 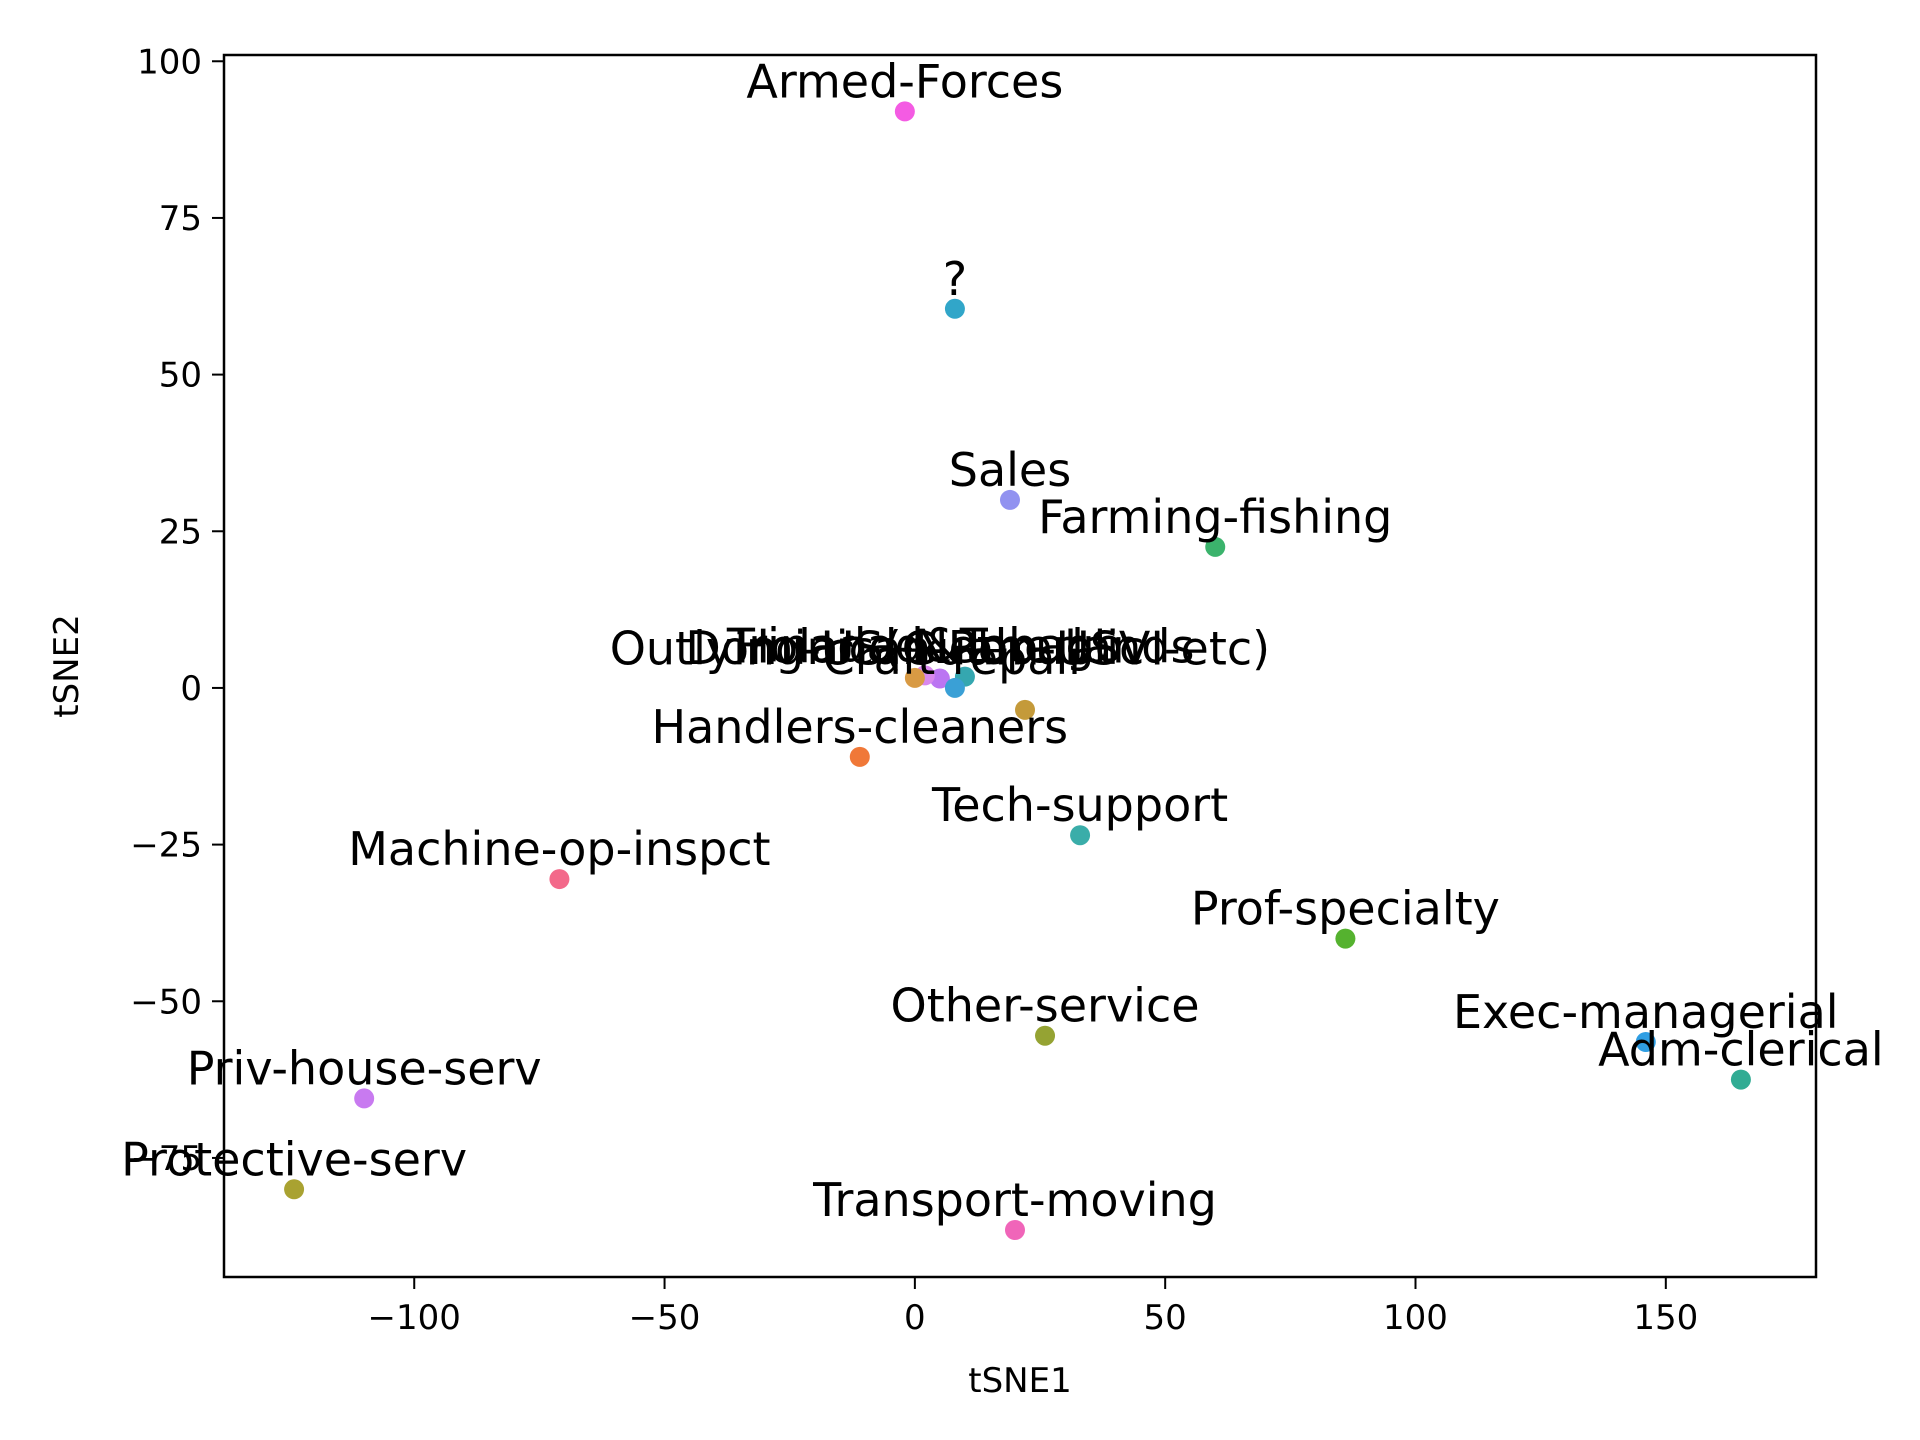 I want to click on x-tick-label: −50, so click(x=665, y=1318).